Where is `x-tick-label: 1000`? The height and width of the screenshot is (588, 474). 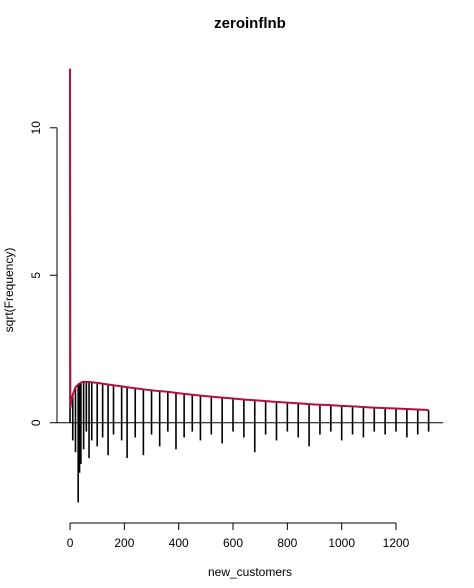 x-tick-label: 1000 is located at coordinates (341, 543).